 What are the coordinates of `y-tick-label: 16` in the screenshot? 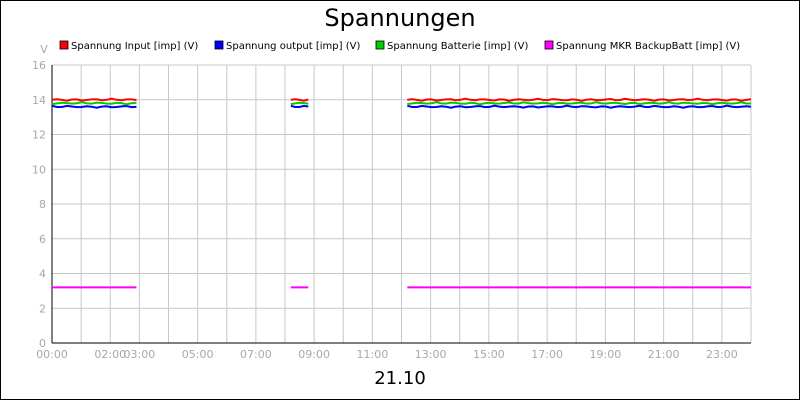 It's located at (39, 65).